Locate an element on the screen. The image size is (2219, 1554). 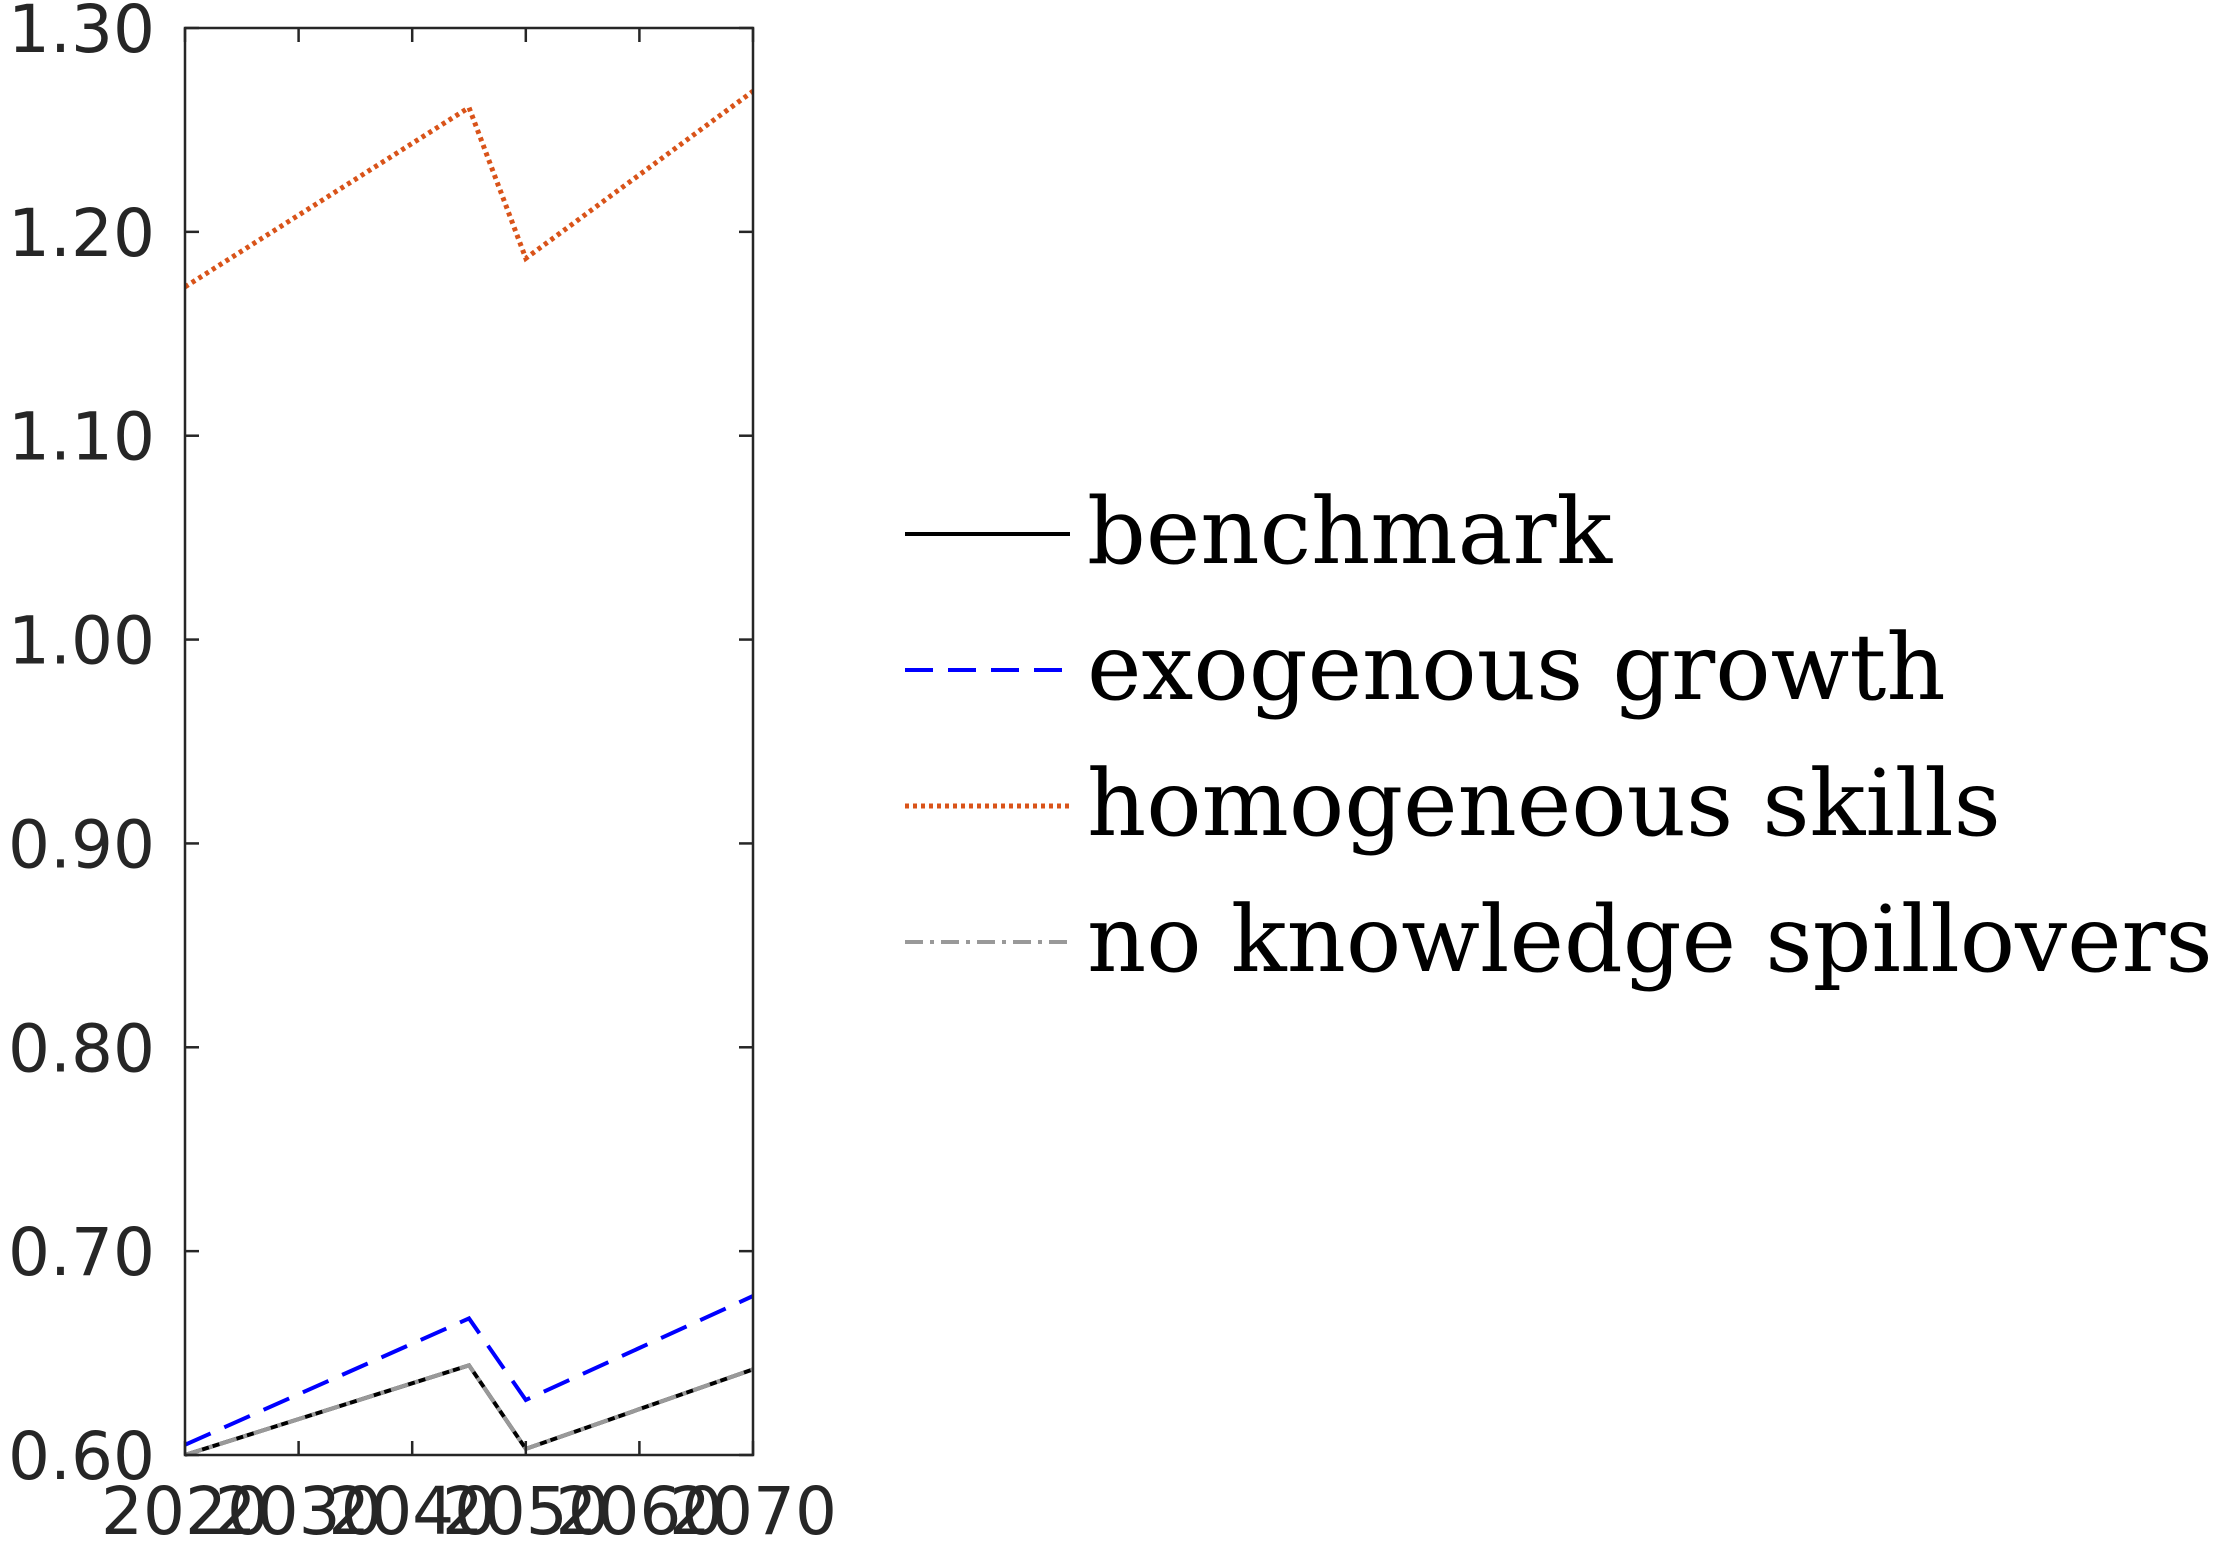
series-line-no-knowledge-spillovers is located at coordinates (469, 1409).